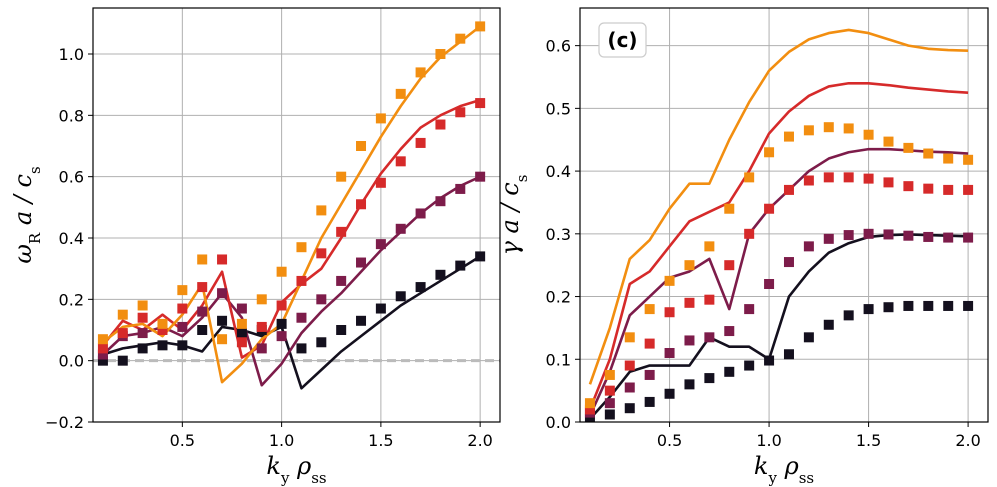 This screenshot has width=997, height=487. What do you see at coordinates (669, 440) in the screenshot?
I see `x-tick-label: 0.5` at bounding box center [669, 440].